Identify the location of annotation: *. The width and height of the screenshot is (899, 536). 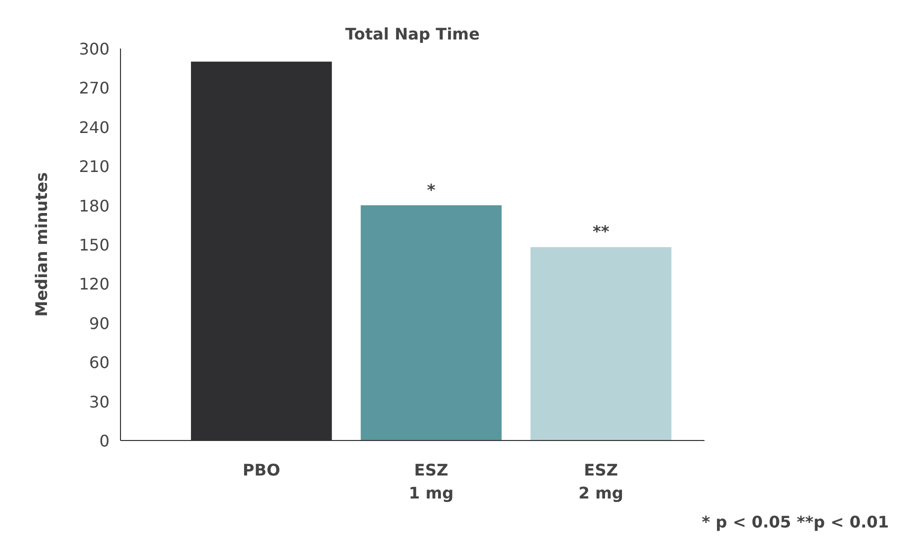
(431, 190).